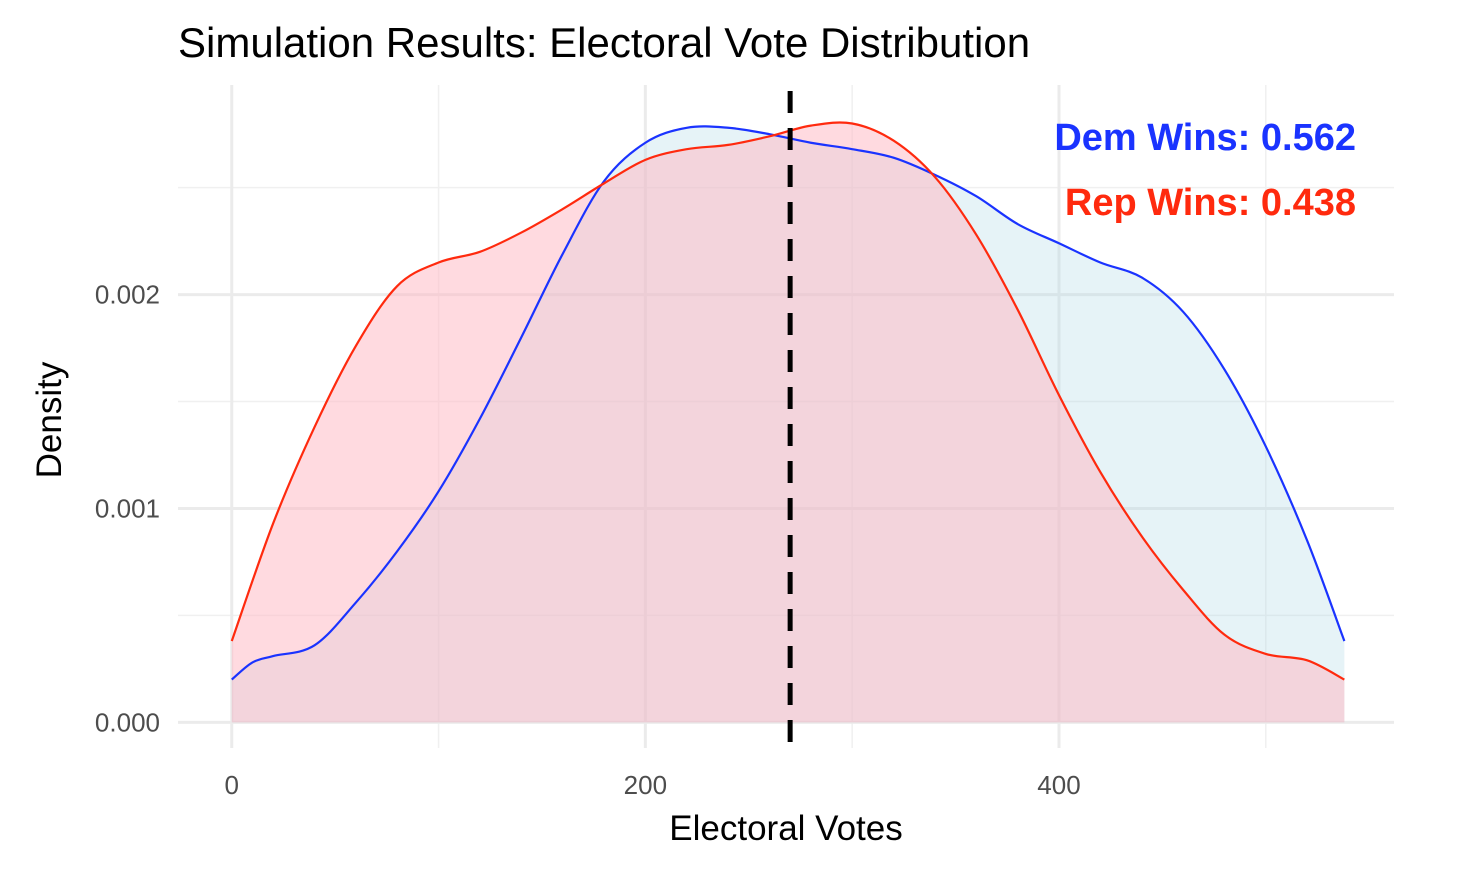 This screenshot has height=874, width=1462. I want to click on x-axis-title: Electoral Votes, so click(785, 828).